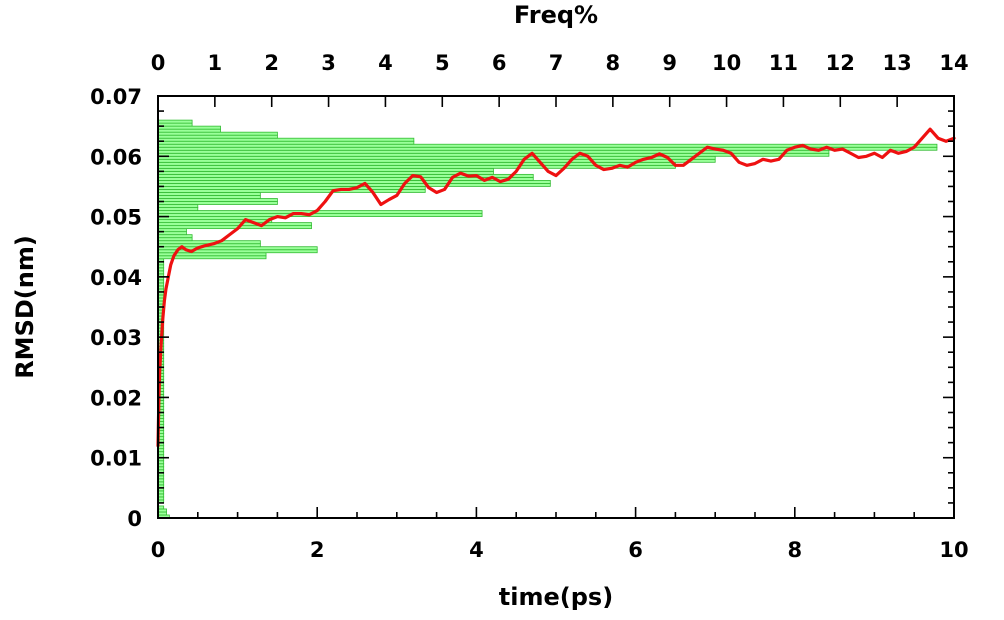 The height and width of the screenshot is (620, 1004). What do you see at coordinates (556, 15) in the screenshot?
I see `top-axis-label: Freq%` at bounding box center [556, 15].